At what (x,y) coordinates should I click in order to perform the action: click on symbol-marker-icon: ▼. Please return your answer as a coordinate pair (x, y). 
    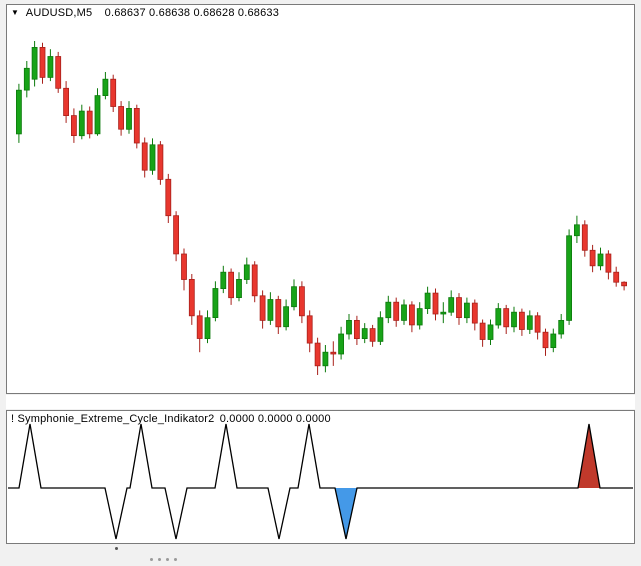
    Looking at the image, I should click on (15, 12).